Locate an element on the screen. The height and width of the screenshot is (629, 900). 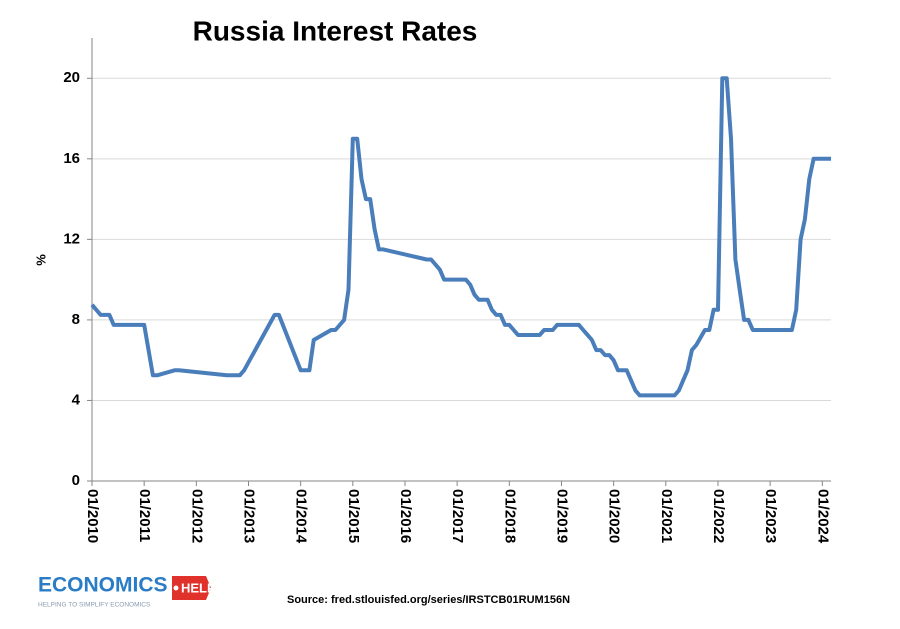
y-tick-label: 12 is located at coordinates (71, 238).